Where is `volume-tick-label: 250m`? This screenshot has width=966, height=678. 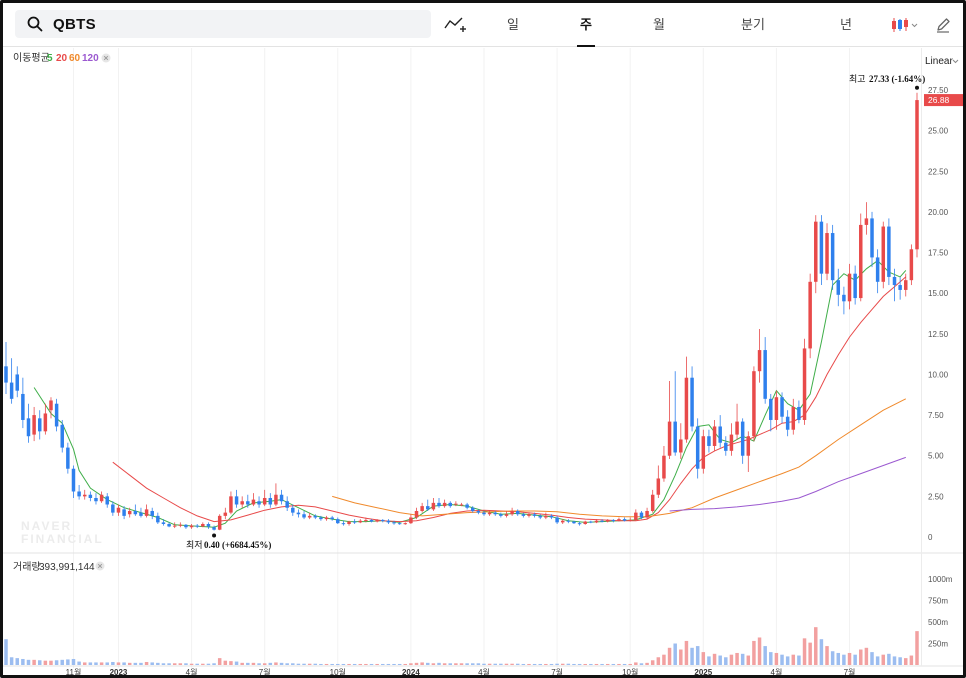 volume-tick-label: 250m is located at coordinates (938, 644).